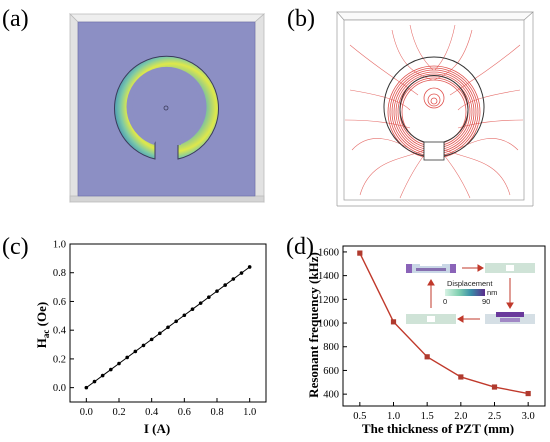  Describe the element at coordinates (313, 325) in the screenshot. I see `chart-d-ylabel: Resonant frequency (kHz)` at that location.